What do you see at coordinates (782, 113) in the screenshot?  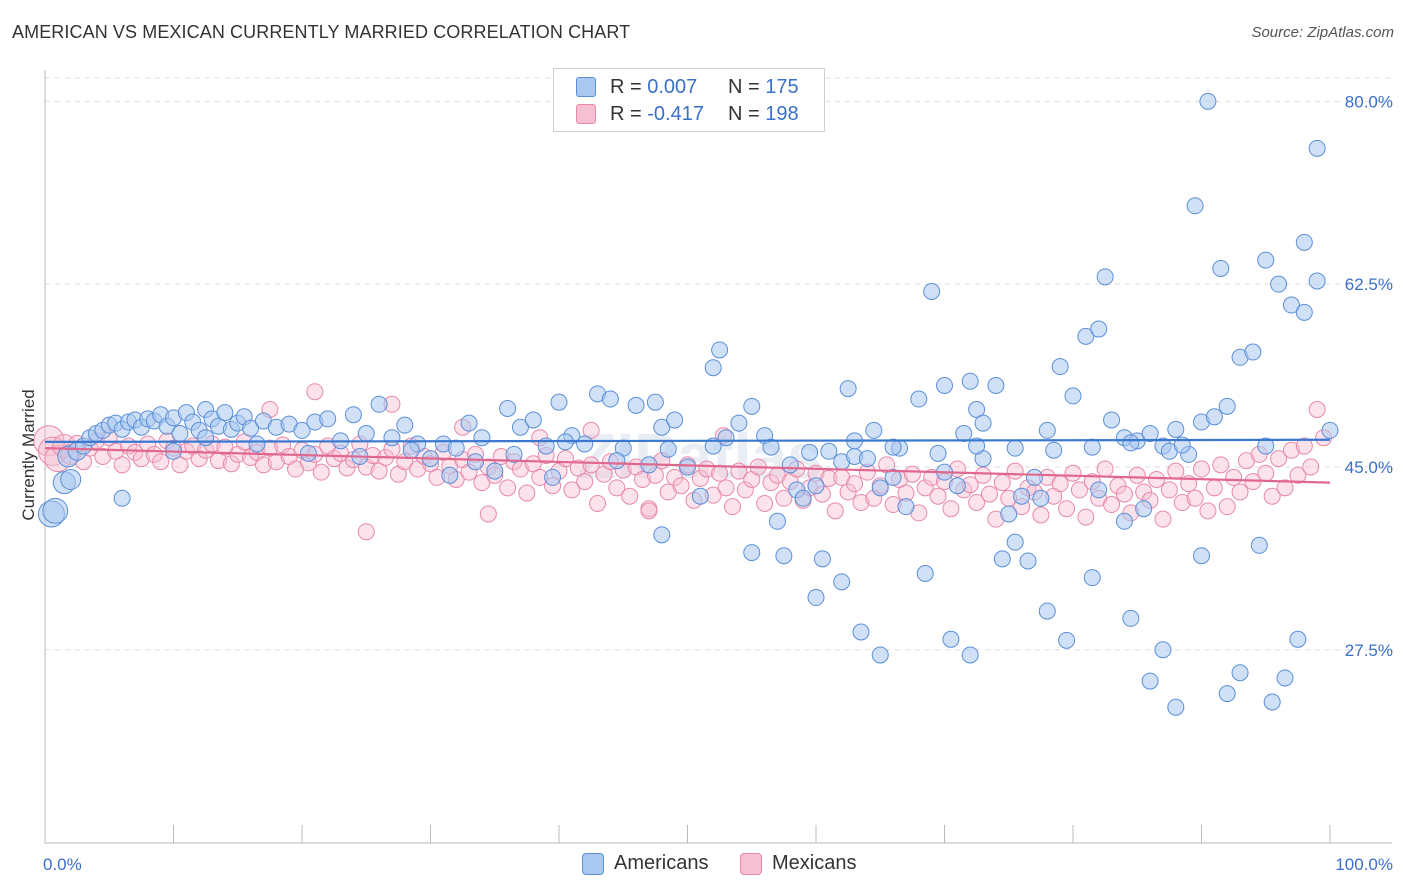 I see `mexican-n-value: 198` at bounding box center [782, 113].